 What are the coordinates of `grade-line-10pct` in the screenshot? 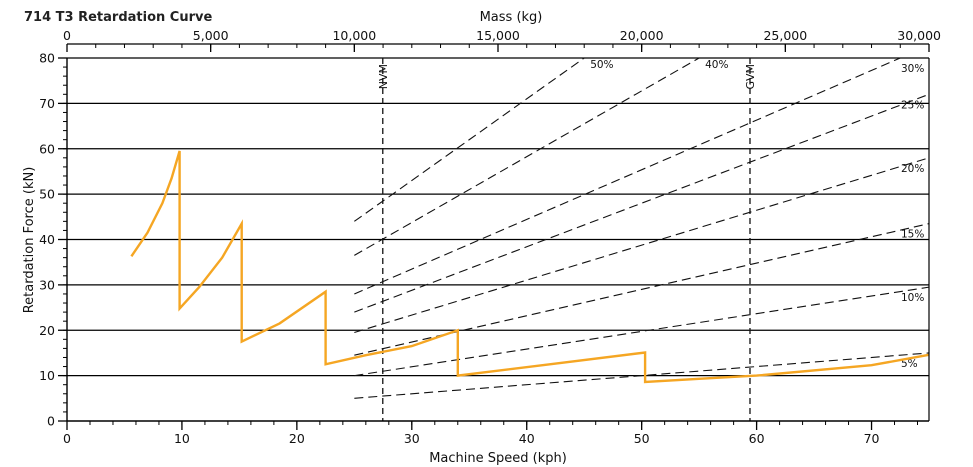 It's located at (642, 331).